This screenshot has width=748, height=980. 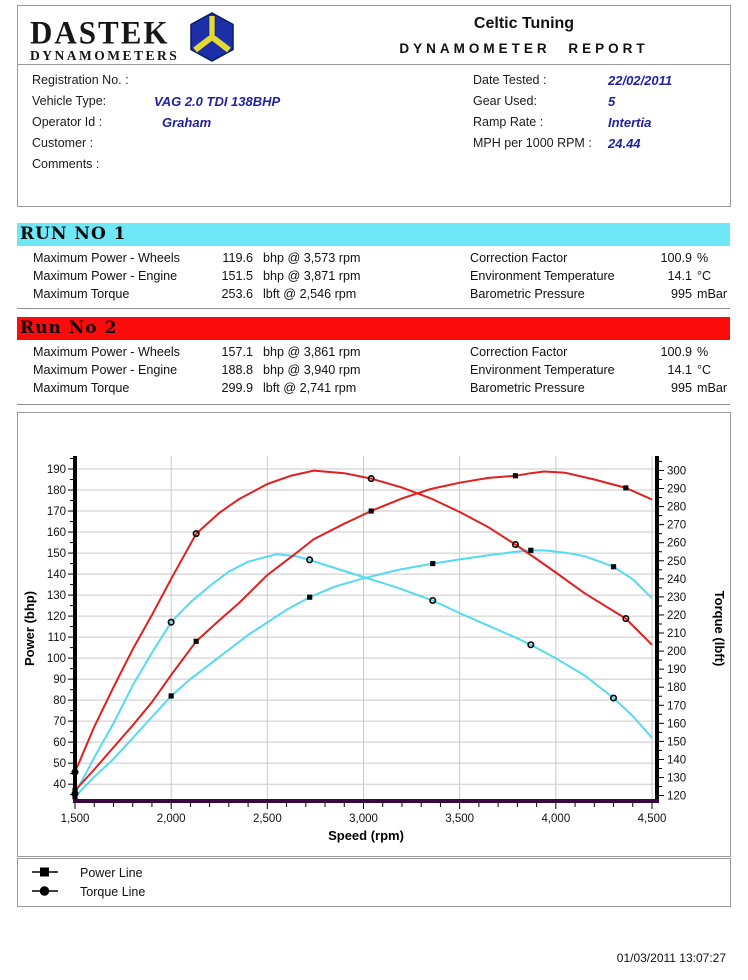 I want to click on svg-text: 200, so click(x=676, y=652).